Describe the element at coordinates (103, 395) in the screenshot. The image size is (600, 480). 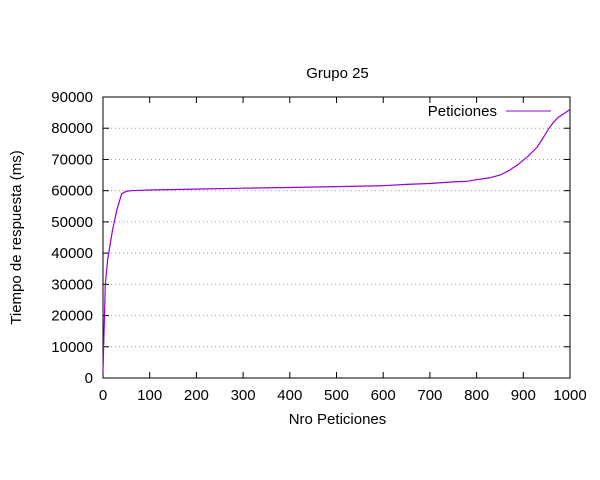
I see `x-tick-label: 0` at that location.